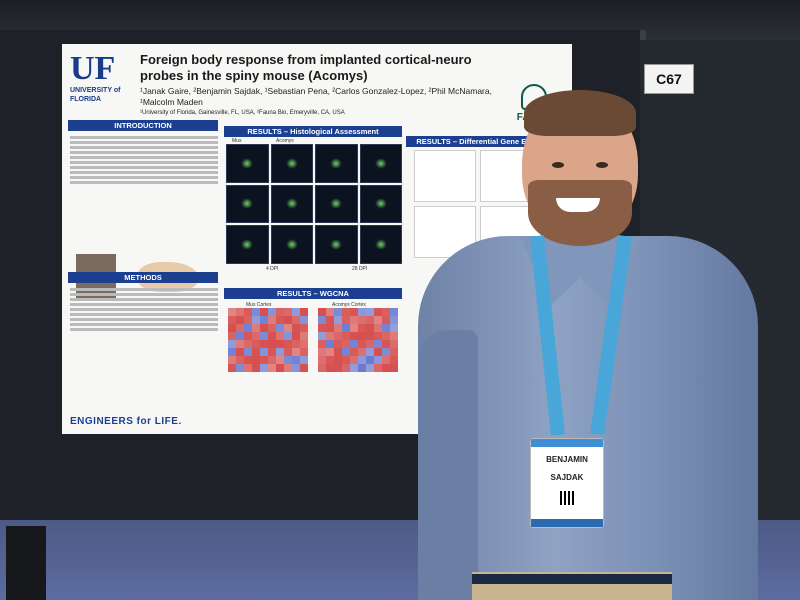 The height and width of the screenshot is (600, 800). What do you see at coordinates (567, 498) in the screenshot?
I see `qr-code-icon` at bounding box center [567, 498].